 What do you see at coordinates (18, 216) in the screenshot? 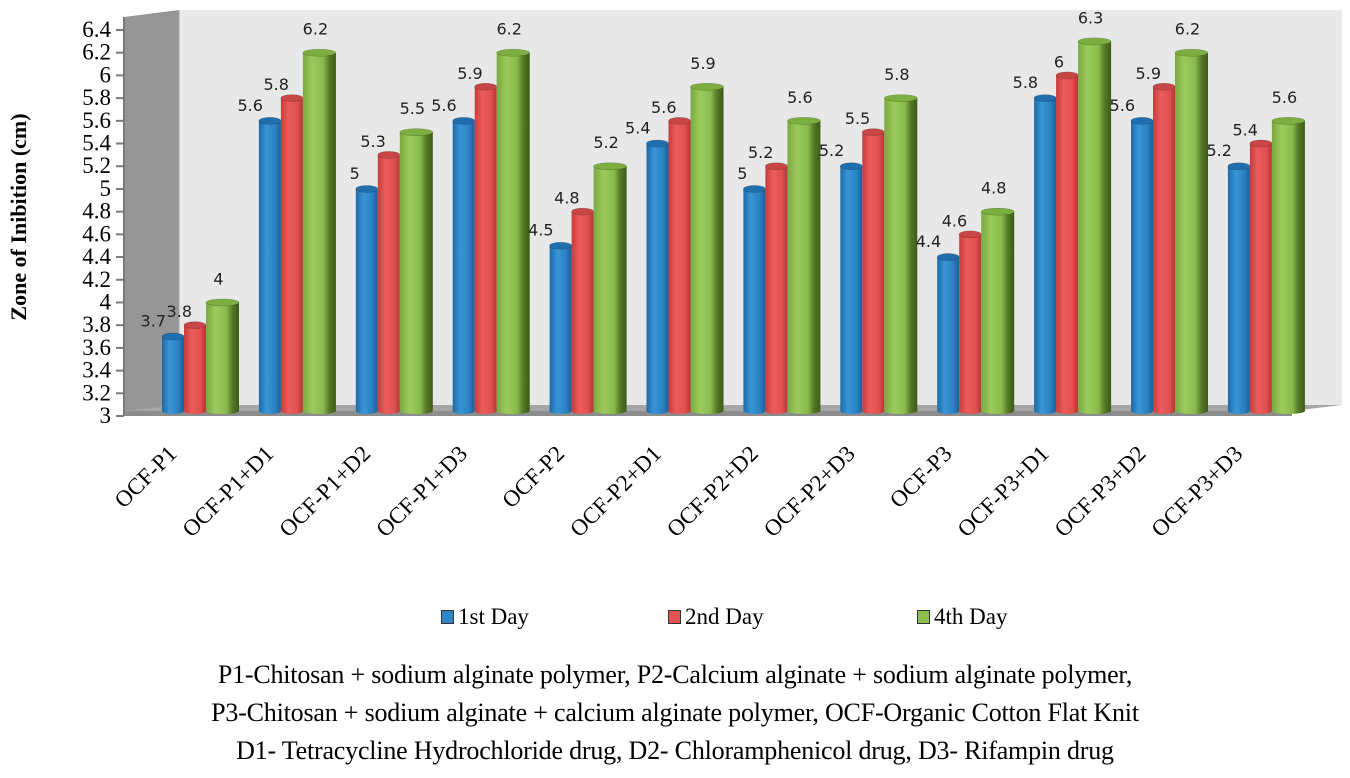
I see `y-axis-title: Zone of Inibition (cm)` at bounding box center [18, 216].